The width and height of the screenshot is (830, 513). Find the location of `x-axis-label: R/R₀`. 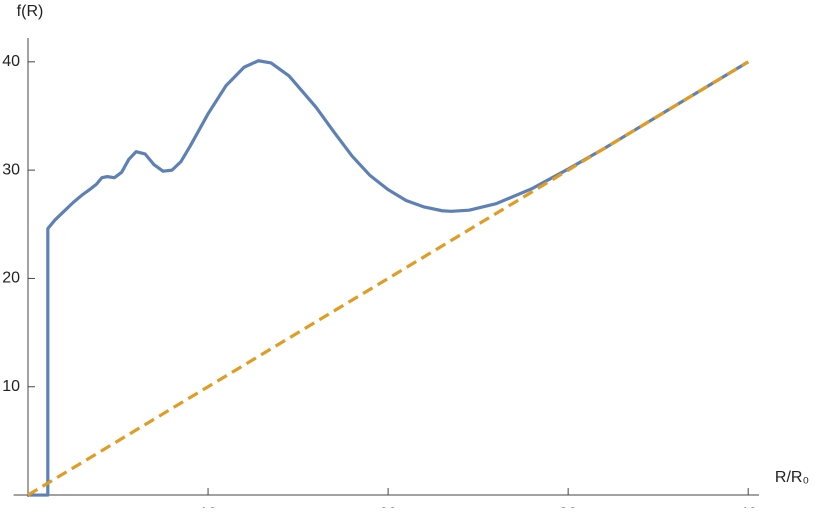

x-axis-label: R/R₀ is located at coordinates (792, 477).